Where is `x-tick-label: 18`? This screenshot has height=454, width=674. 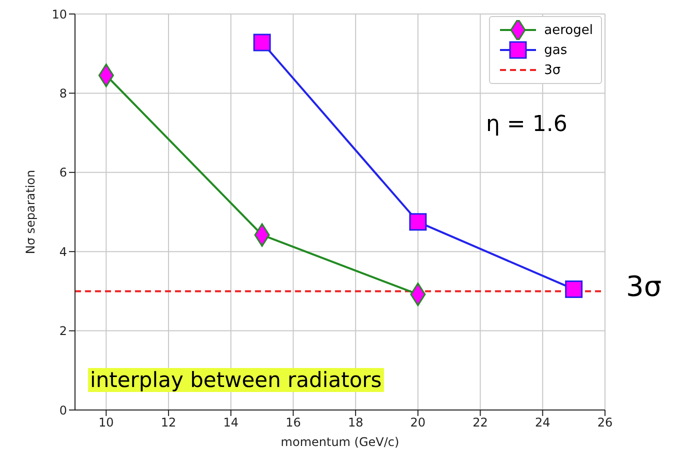
x-tick-label: 18 is located at coordinates (356, 423).